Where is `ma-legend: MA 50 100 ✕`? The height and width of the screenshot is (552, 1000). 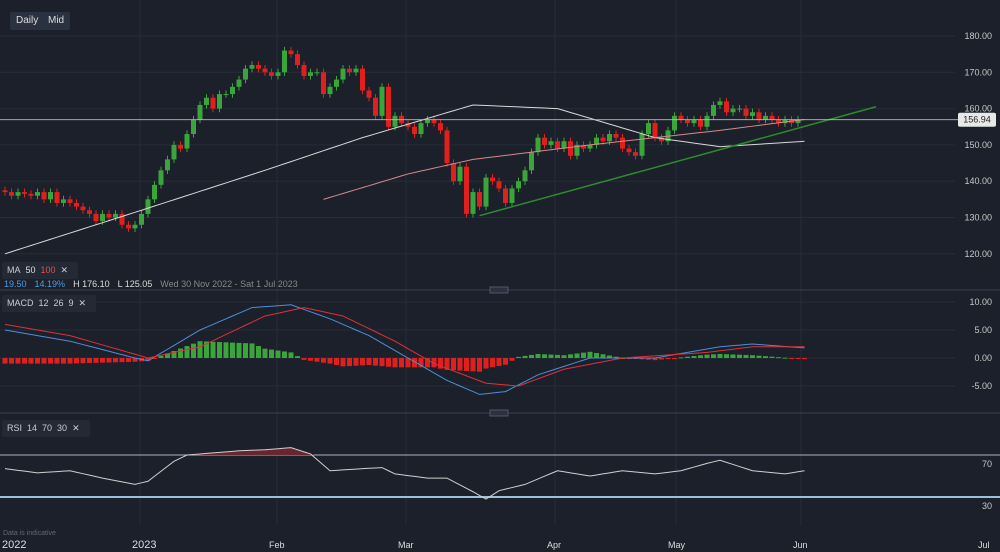
ma-legend: MA 50 100 ✕ is located at coordinates (40, 270).